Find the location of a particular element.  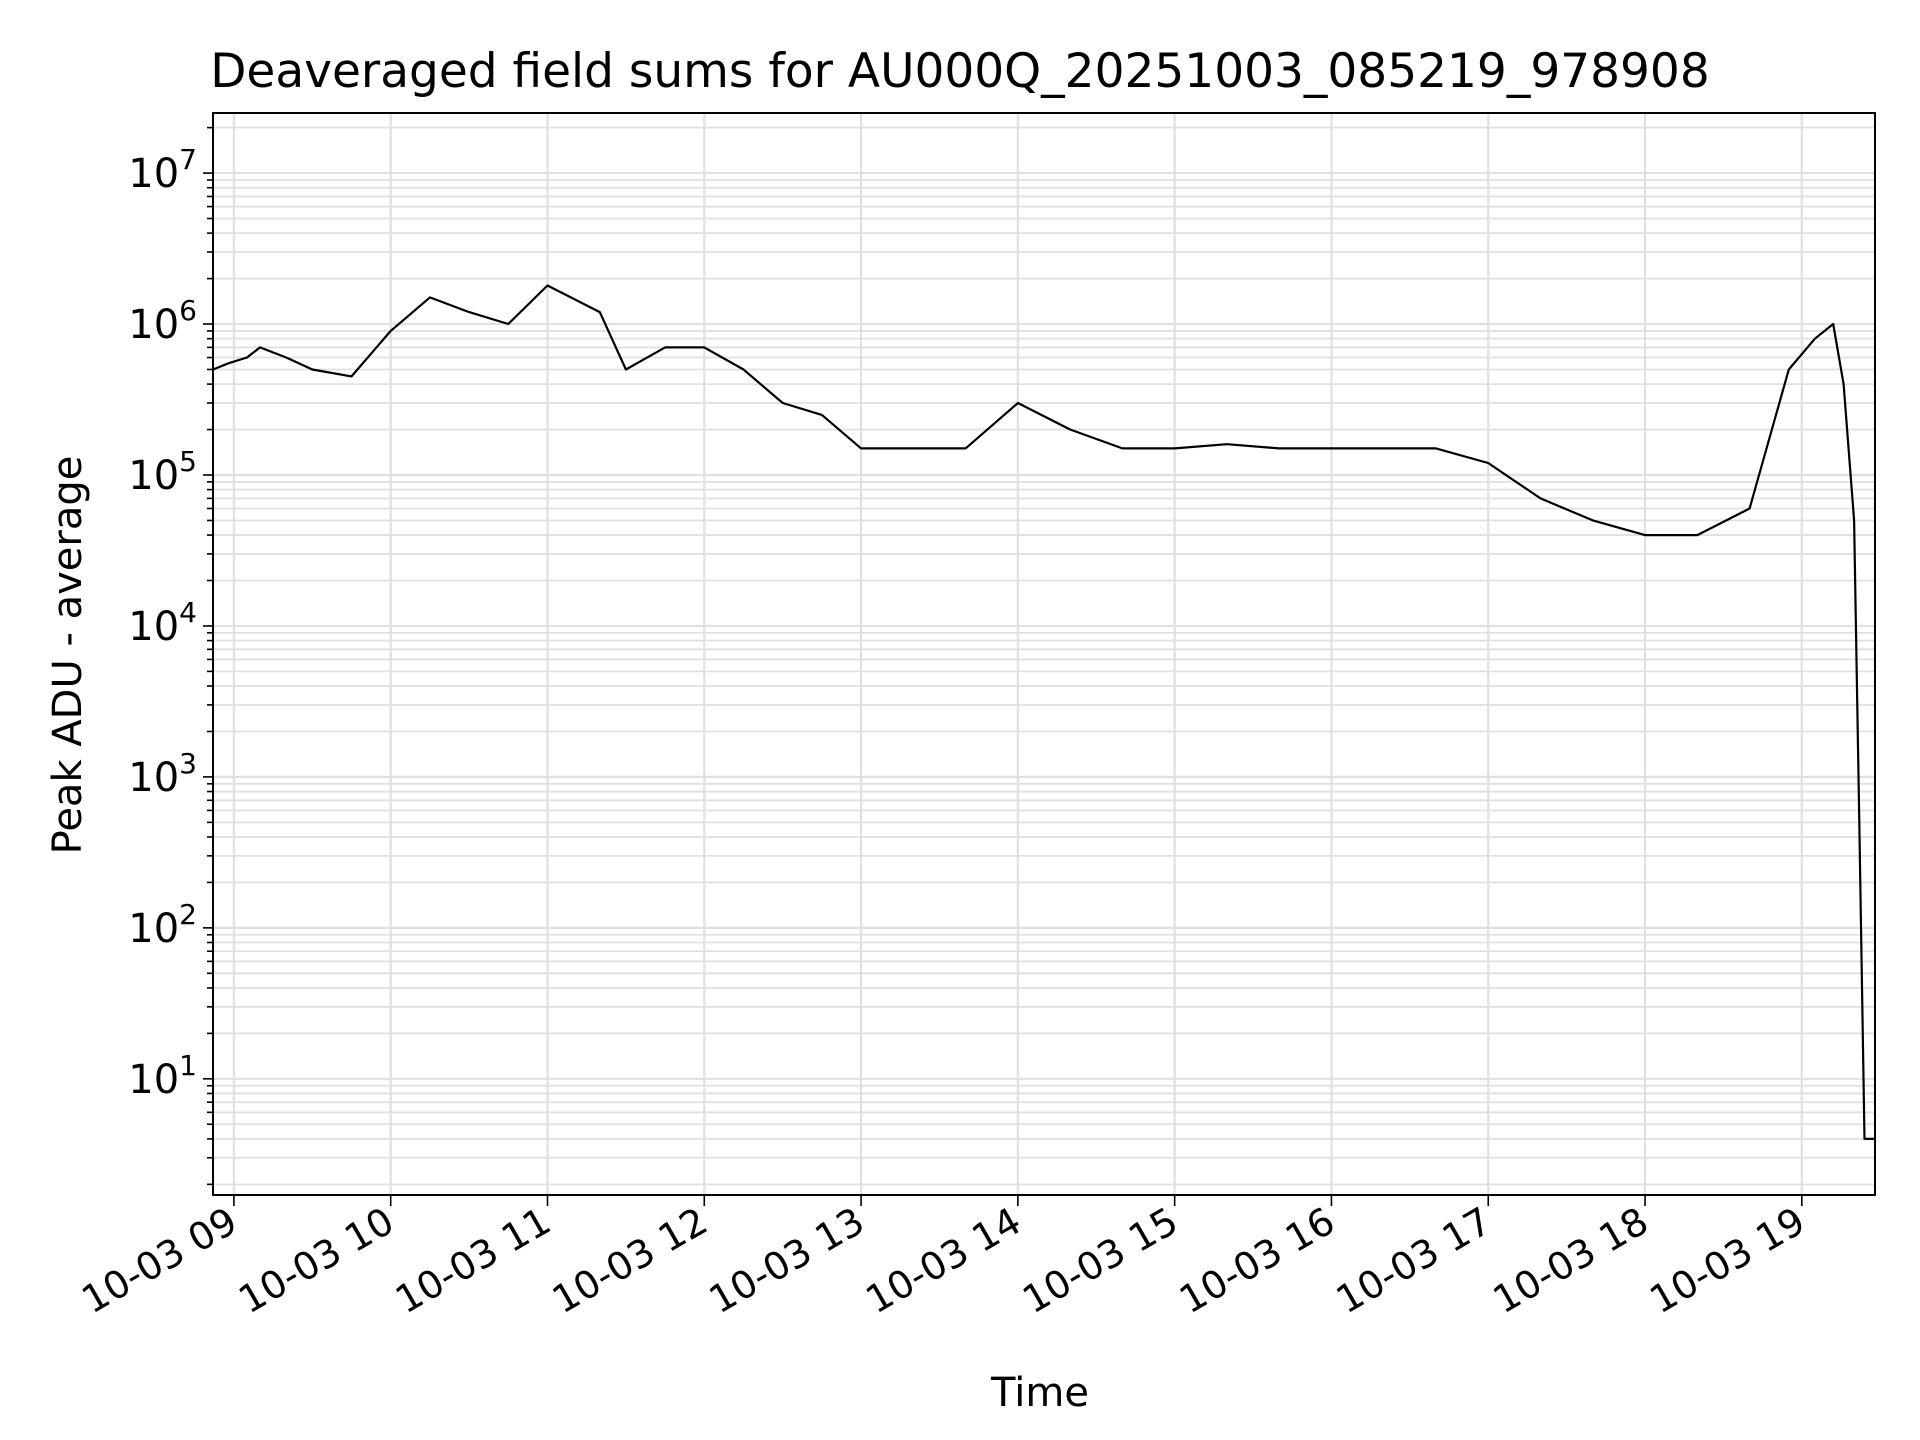

y-tick-label: 10² is located at coordinates (162, 925).